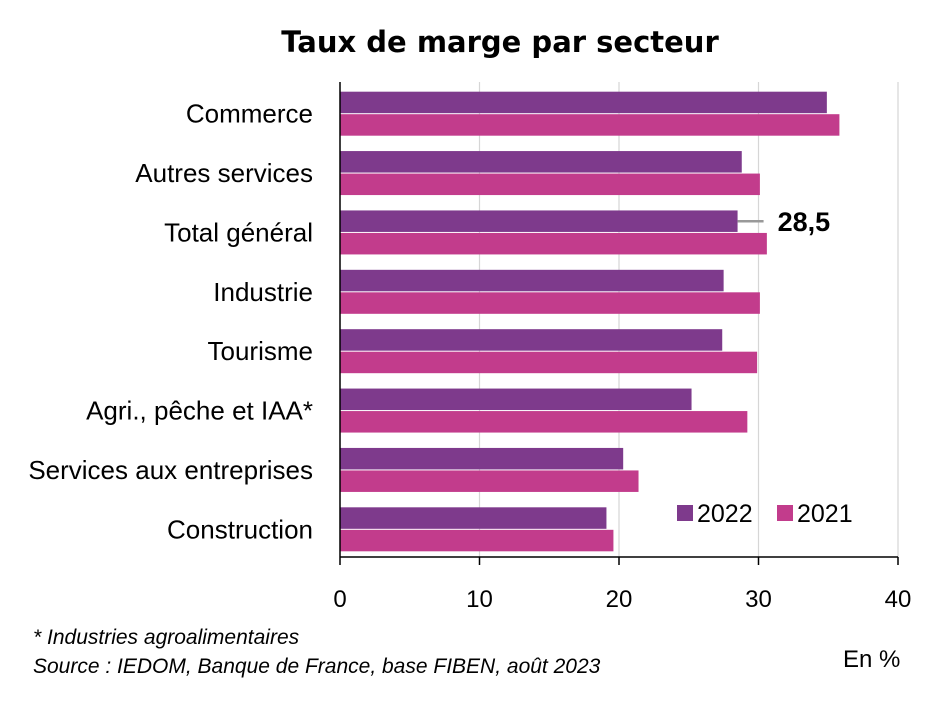 The width and height of the screenshot is (950, 705). I want to click on legend-label-2022: 2022, so click(725, 514).